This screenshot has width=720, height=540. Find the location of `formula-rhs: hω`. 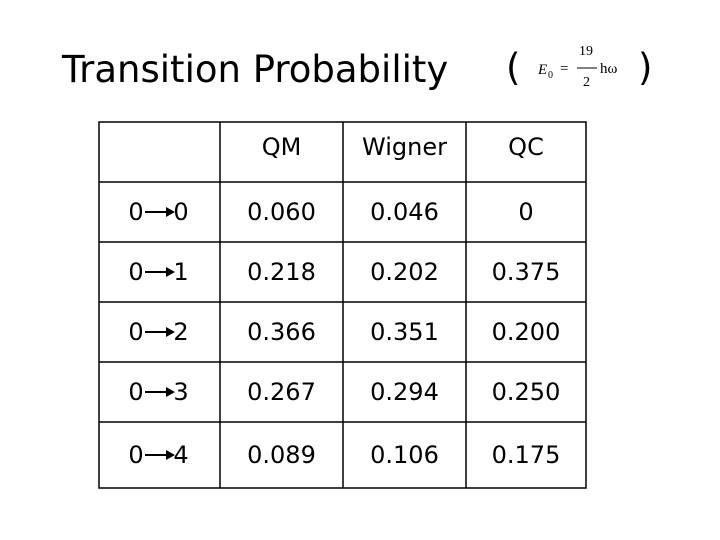

formula-rhs: hω is located at coordinates (609, 69).